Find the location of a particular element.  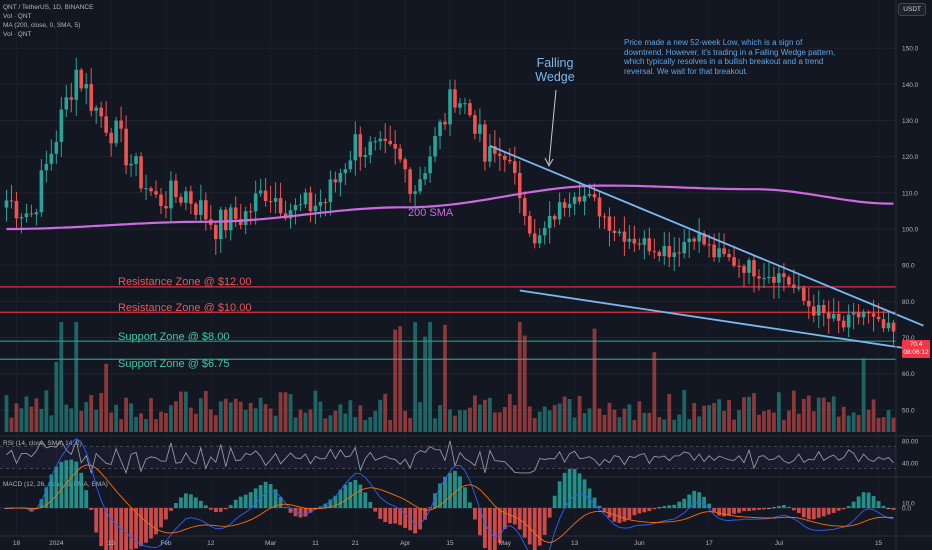

time-axis: 18 2024 15 Feb 12 Mar 11 21 Apr 15 May 13 Jun 17 Jul 15 is located at coordinates (448, 543).